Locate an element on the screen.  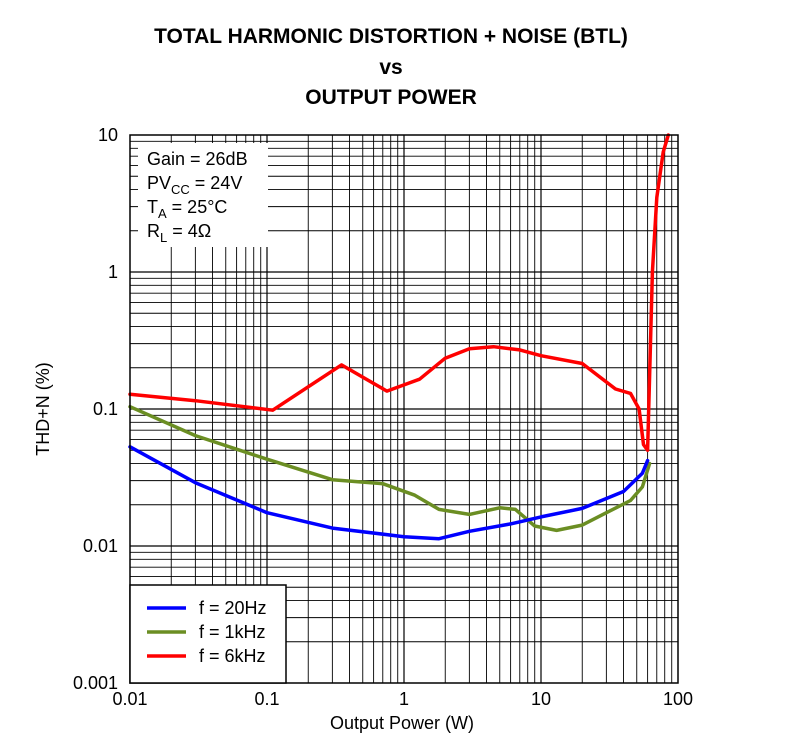
conditions-box: Gain = 26dB PVCC = 24V TA = 25°C RL = 4Ω is located at coordinates (203, 195).